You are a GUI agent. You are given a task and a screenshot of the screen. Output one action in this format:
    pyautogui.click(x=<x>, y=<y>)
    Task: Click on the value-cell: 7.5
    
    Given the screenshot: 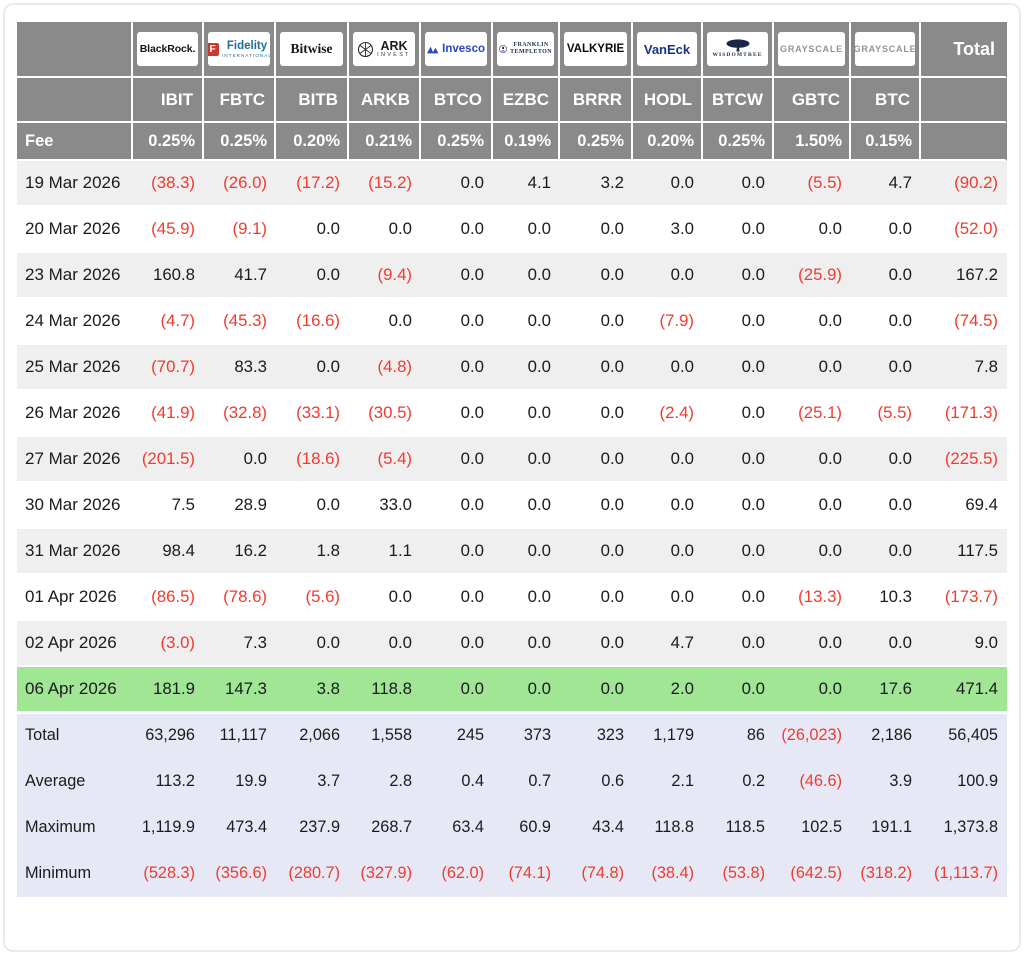 What is the action you would take?
    pyautogui.click(x=168, y=506)
    